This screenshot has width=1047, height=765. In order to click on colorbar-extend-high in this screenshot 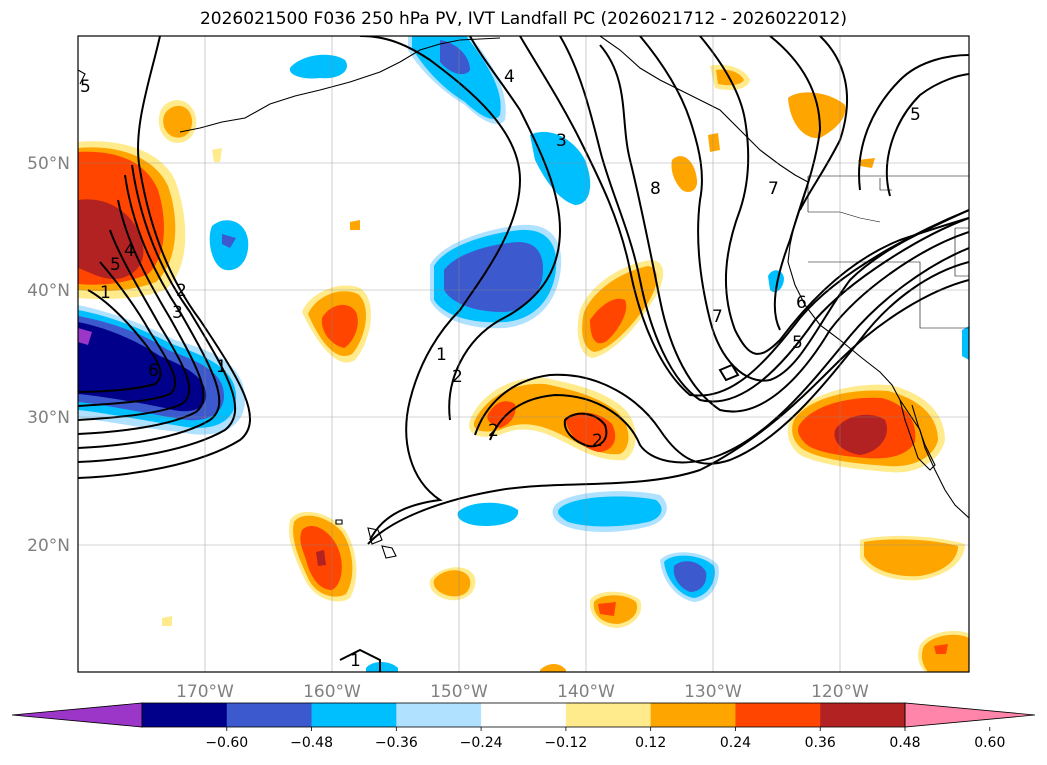, I will do `click(970, 715)`.